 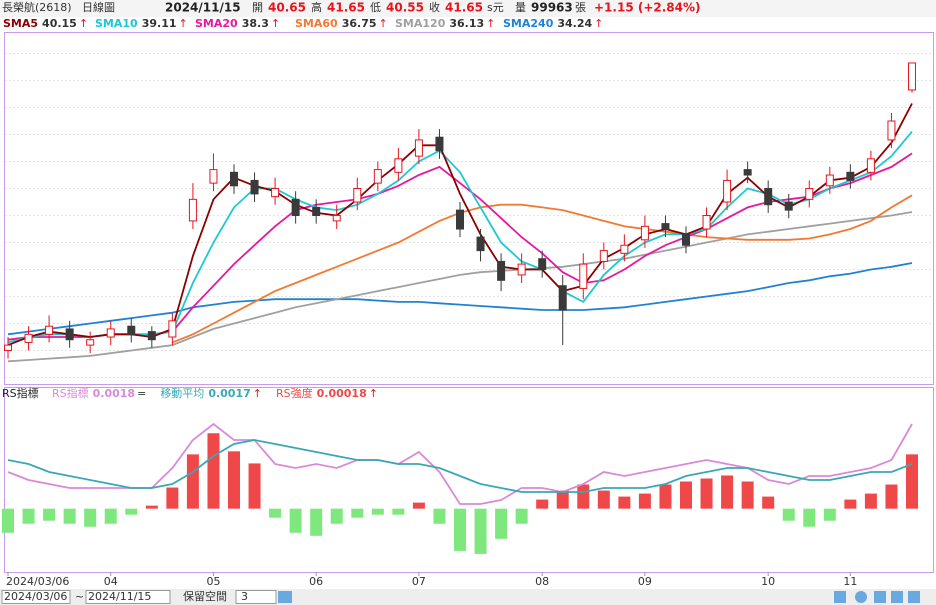 I want to click on legend-value: 39.11, so click(x=159, y=23).